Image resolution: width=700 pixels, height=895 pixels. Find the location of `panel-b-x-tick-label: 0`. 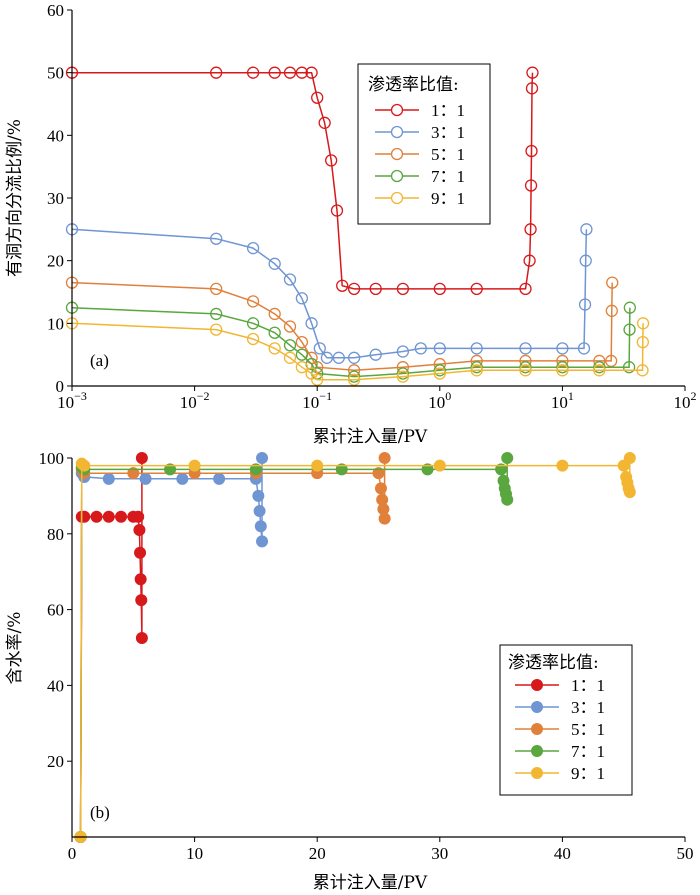

panel-b-x-tick-label: 0 is located at coordinates (72, 853).